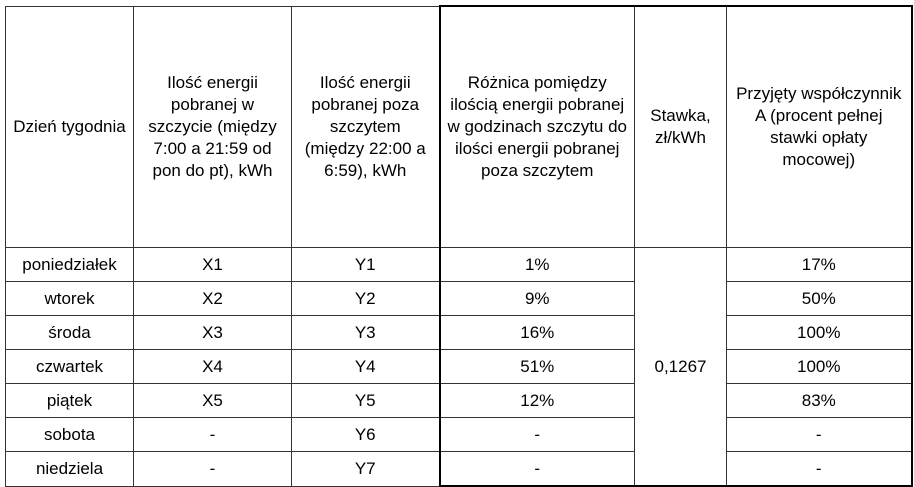 The image size is (914, 487). Describe the element at coordinates (212, 332) in the screenshot. I see `table-cell: X3` at that location.